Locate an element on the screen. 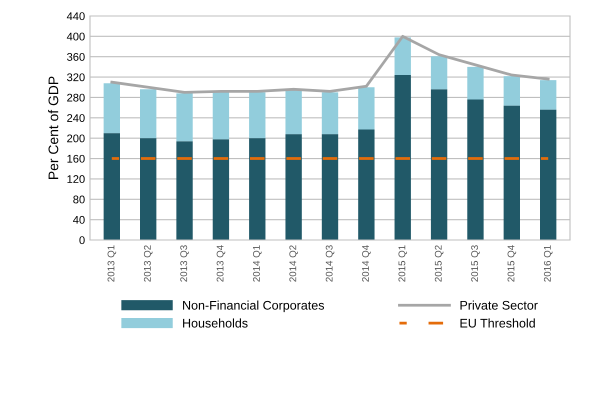 The height and width of the screenshot is (400, 600). x-tick-label: 2015 Q2 is located at coordinates (439, 263).